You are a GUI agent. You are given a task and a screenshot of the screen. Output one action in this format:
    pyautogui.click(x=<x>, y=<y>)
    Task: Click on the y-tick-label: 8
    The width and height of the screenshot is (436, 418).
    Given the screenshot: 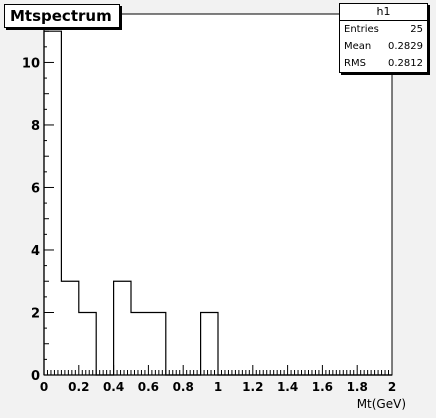 What is the action you would take?
    pyautogui.click(x=35, y=126)
    